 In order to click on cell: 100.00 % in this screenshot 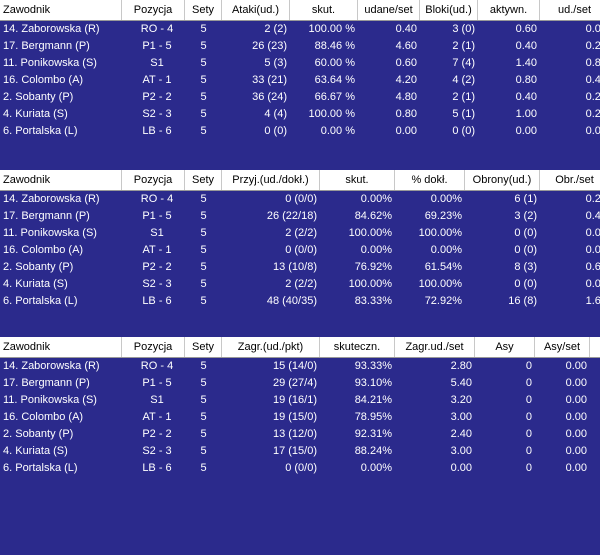, I will do `click(331, 114)`.